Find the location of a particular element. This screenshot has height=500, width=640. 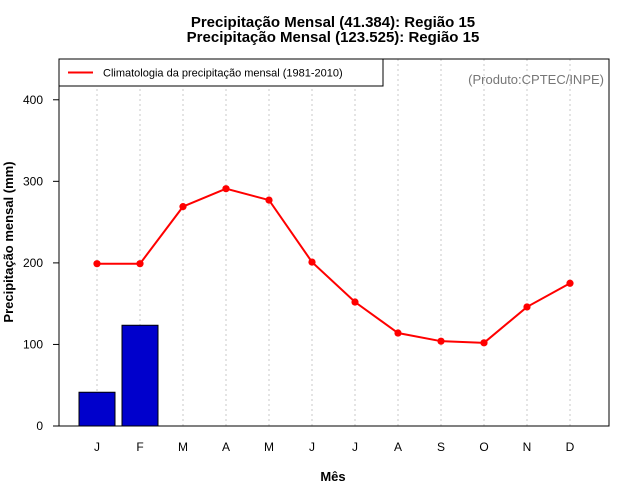

x-tick-label: O is located at coordinates (483, 447).